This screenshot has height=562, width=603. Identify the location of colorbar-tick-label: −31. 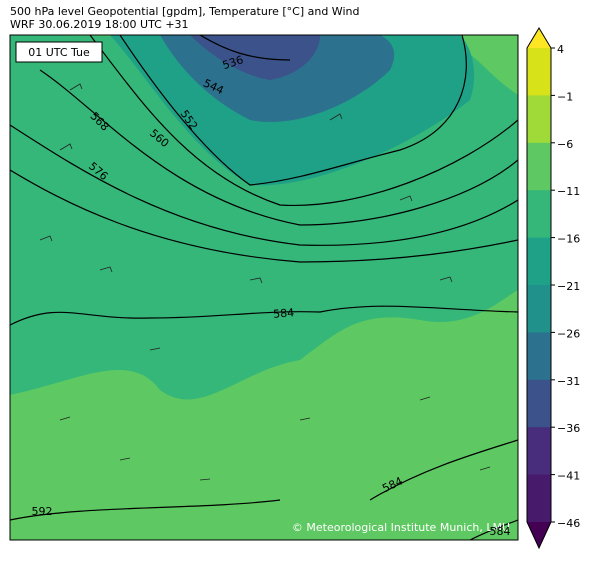
(568, 381).